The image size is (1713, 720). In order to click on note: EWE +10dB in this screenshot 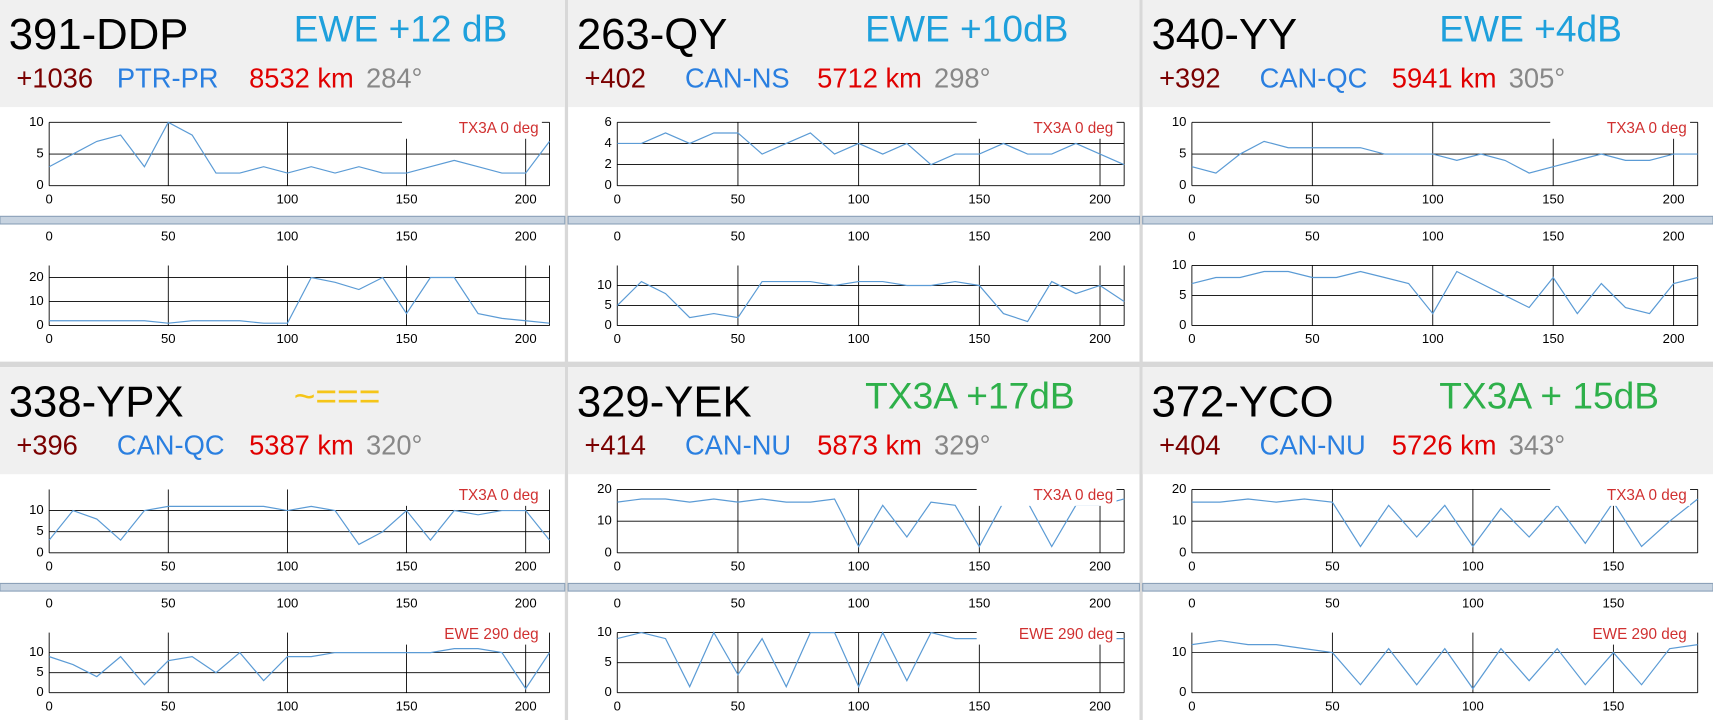, I will do `click(966, 29)`.